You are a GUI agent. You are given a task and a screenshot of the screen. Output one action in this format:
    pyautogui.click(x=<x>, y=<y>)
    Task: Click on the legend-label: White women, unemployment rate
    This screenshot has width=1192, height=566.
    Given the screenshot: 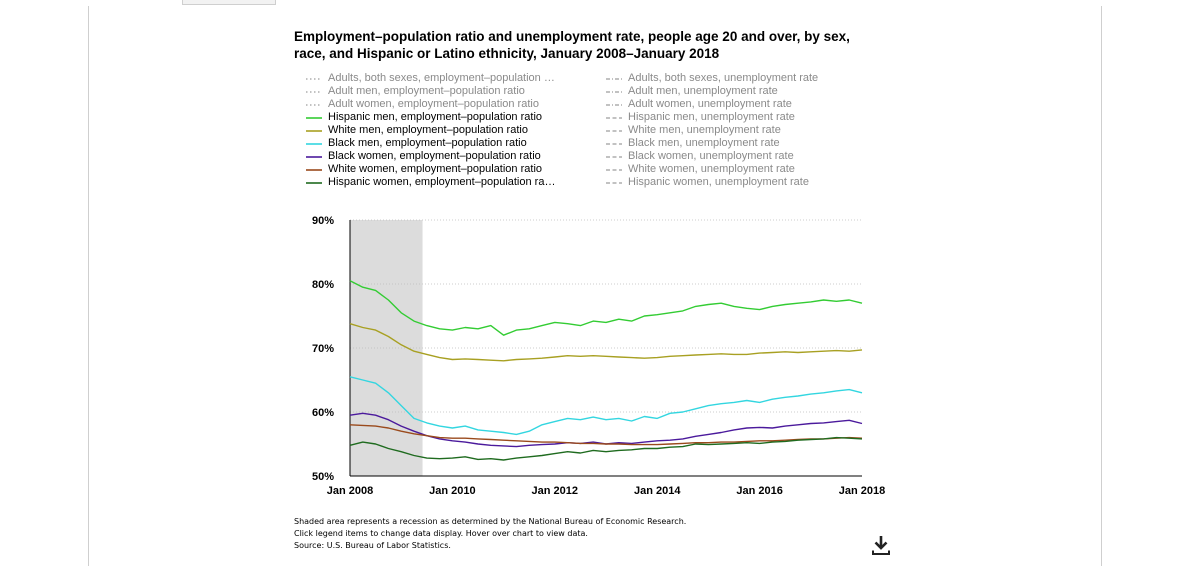 What is the action you would take?
    pyautogui.click(x=711, y=169)
    